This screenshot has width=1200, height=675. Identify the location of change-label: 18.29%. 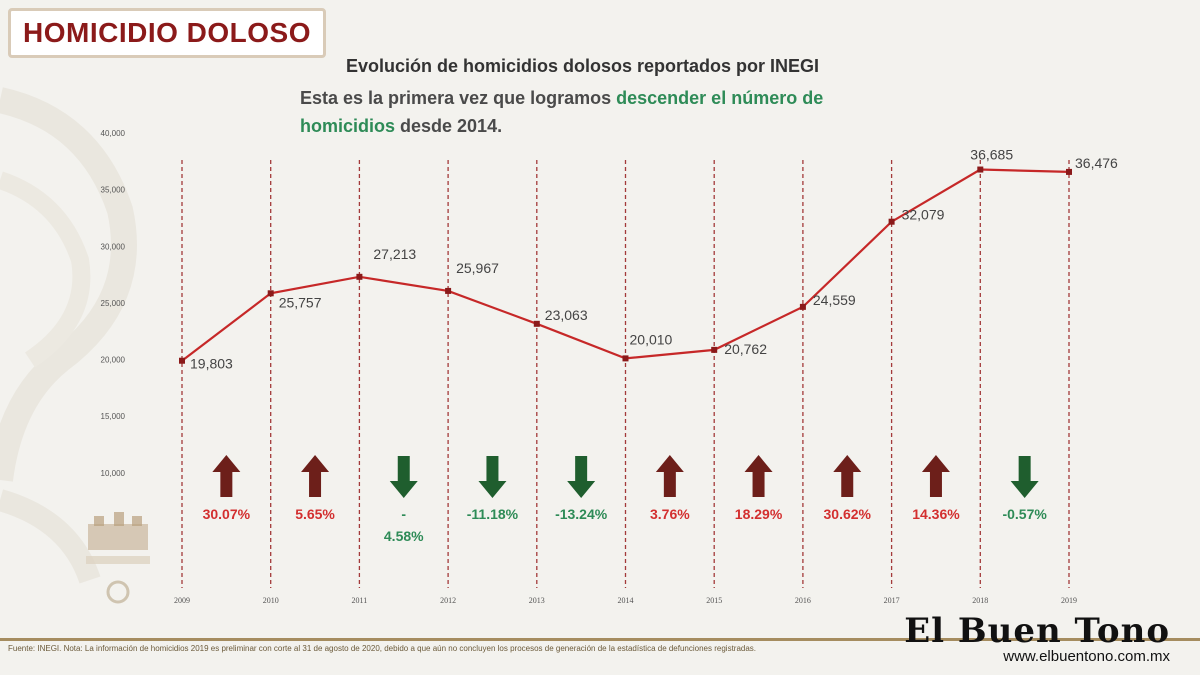
(759, 514).